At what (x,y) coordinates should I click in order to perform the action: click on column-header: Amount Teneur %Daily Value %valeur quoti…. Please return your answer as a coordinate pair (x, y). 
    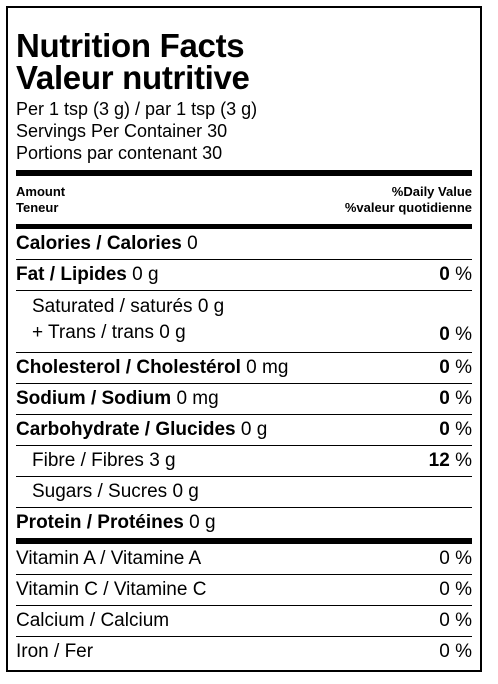
    Looking at the image, I should click on (244, 200).